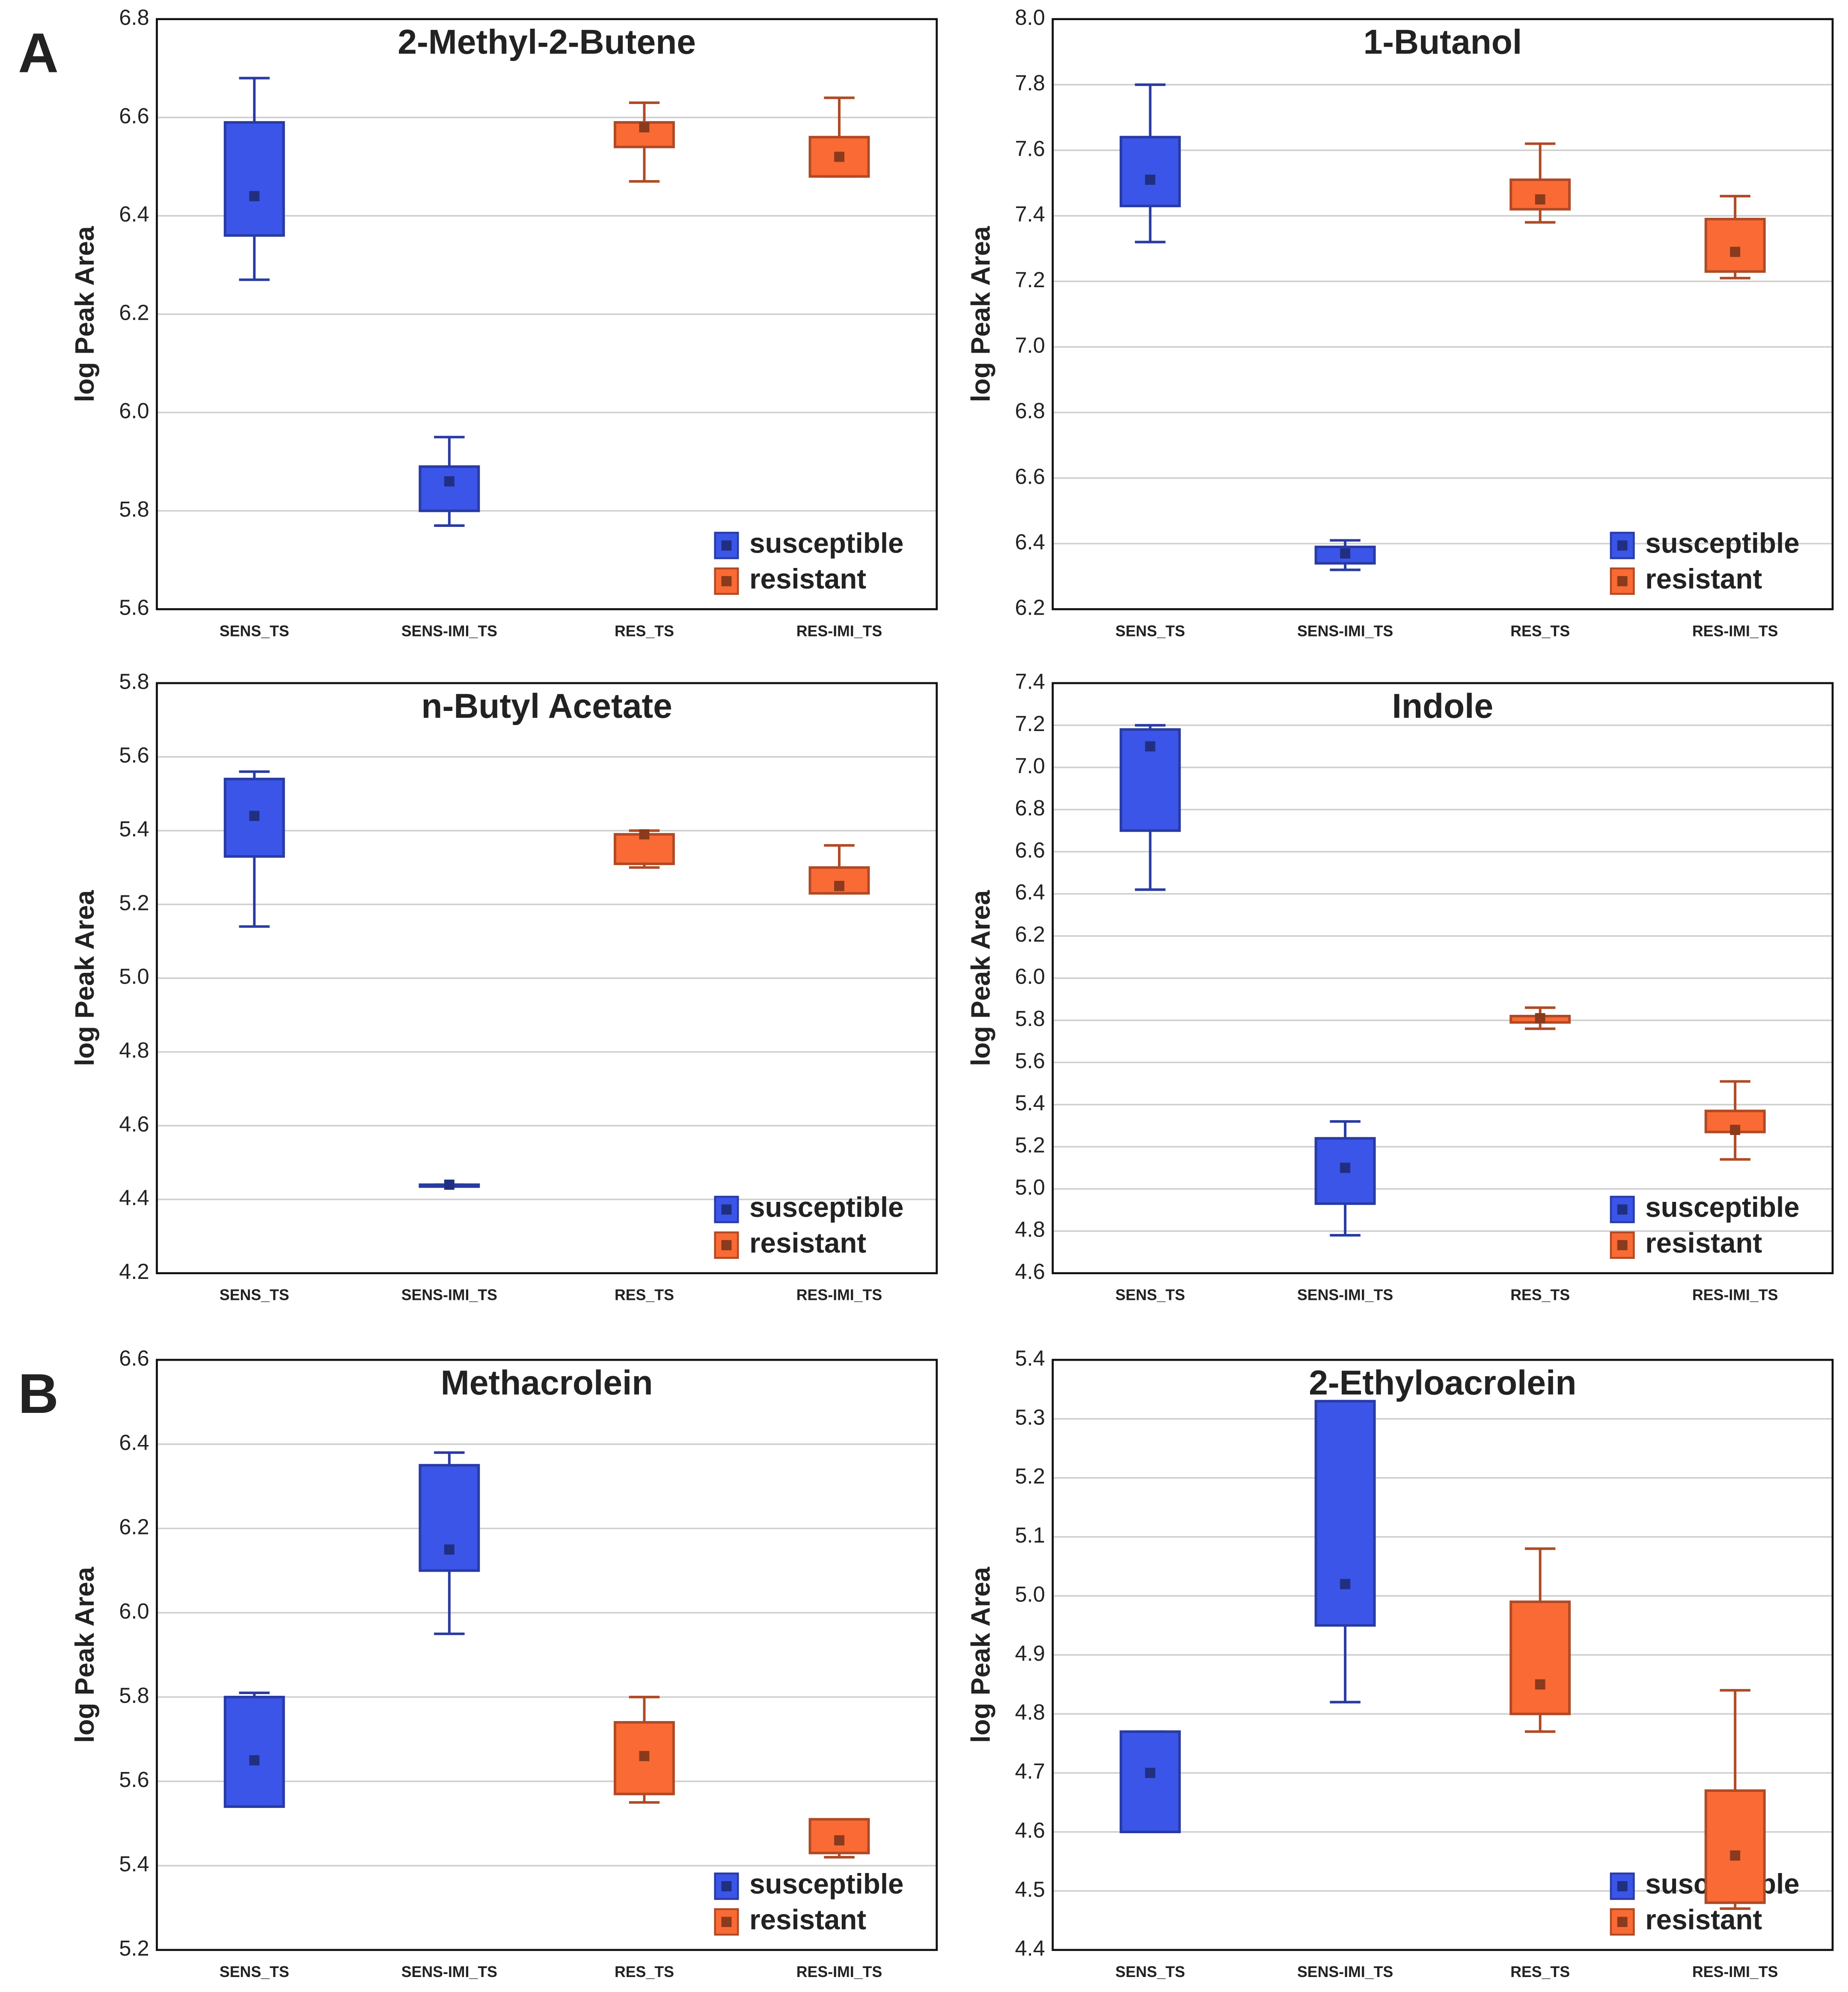 The image size is (1848, 1992). What do you see at coordinates (1030, 149) in the screenshot?
I see `y-tick-label: 7.6` at bounding box center [1030, 149].